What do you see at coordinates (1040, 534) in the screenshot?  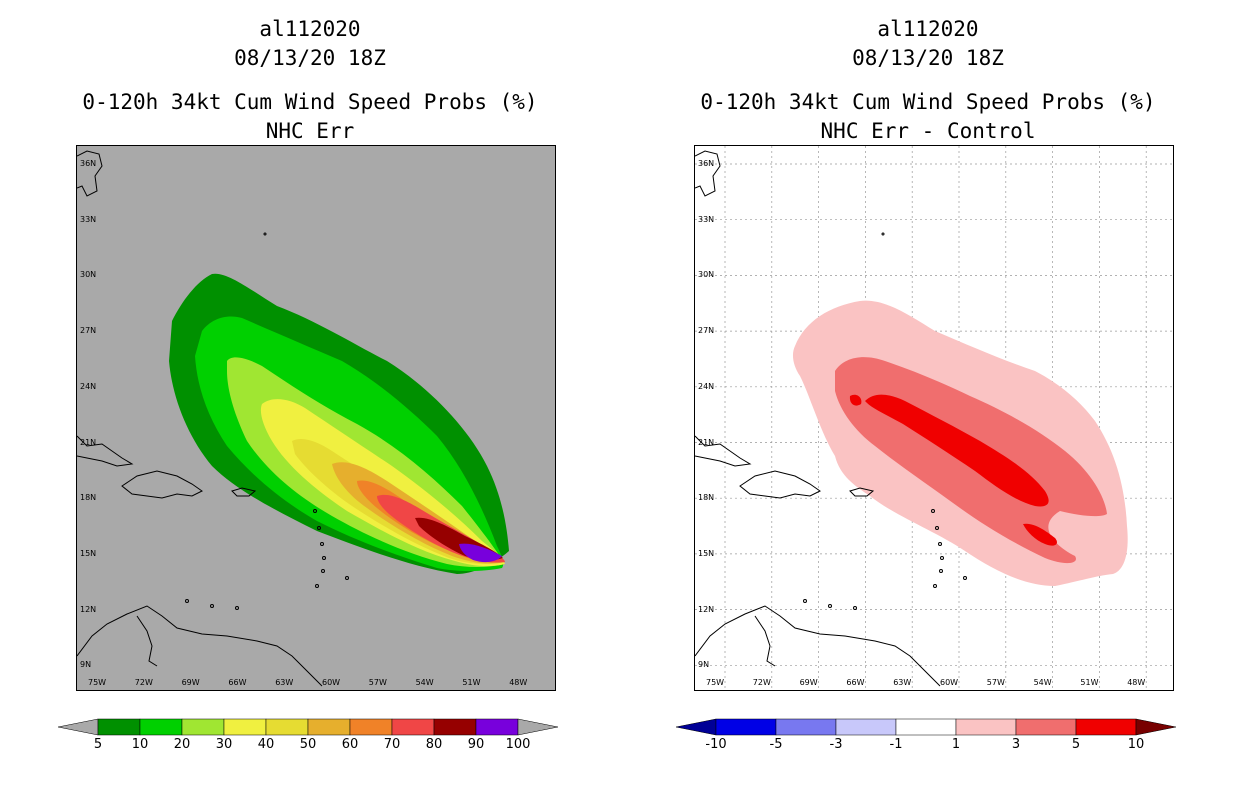 I see `diff-contour-5b` at bounding box center [1040, 534].